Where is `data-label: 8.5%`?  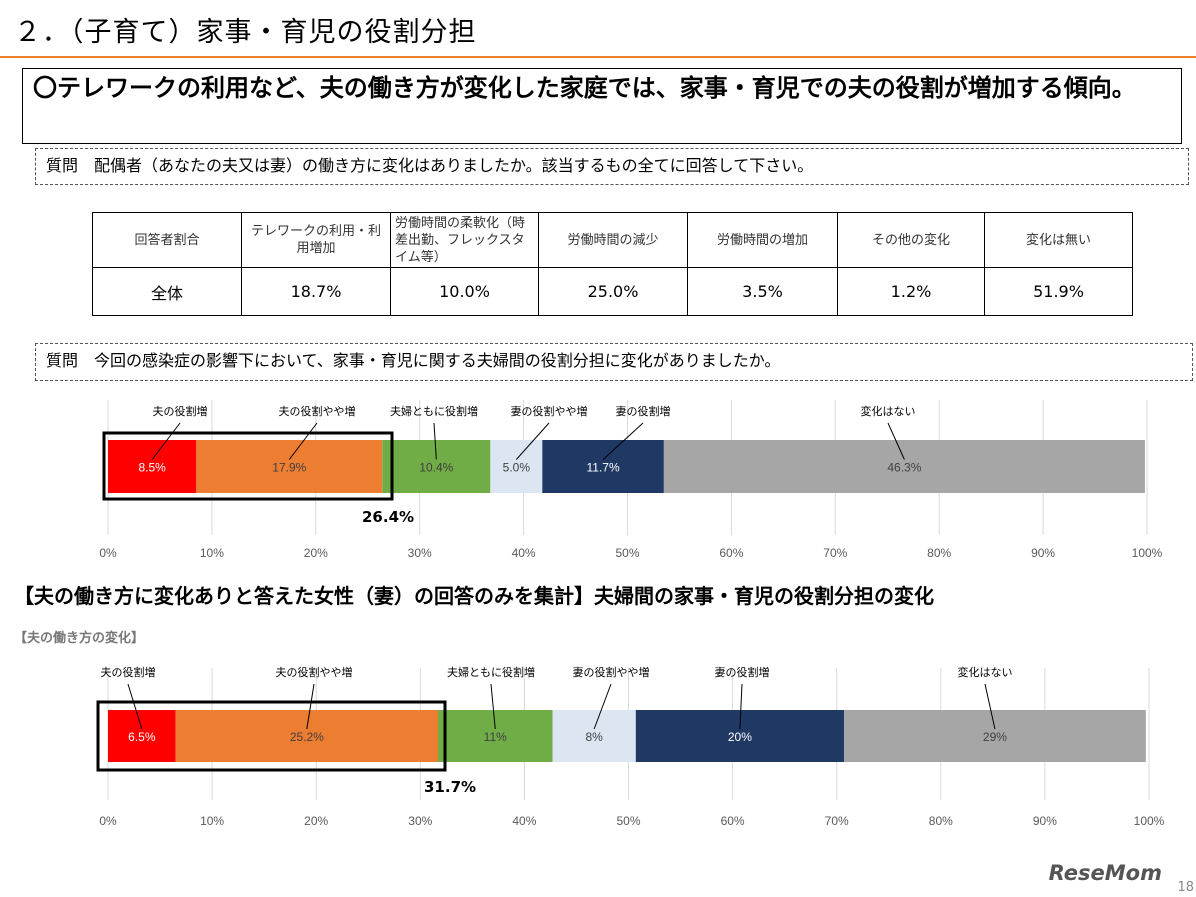 data-label: 8.5% is located at coordinates (152, 468).